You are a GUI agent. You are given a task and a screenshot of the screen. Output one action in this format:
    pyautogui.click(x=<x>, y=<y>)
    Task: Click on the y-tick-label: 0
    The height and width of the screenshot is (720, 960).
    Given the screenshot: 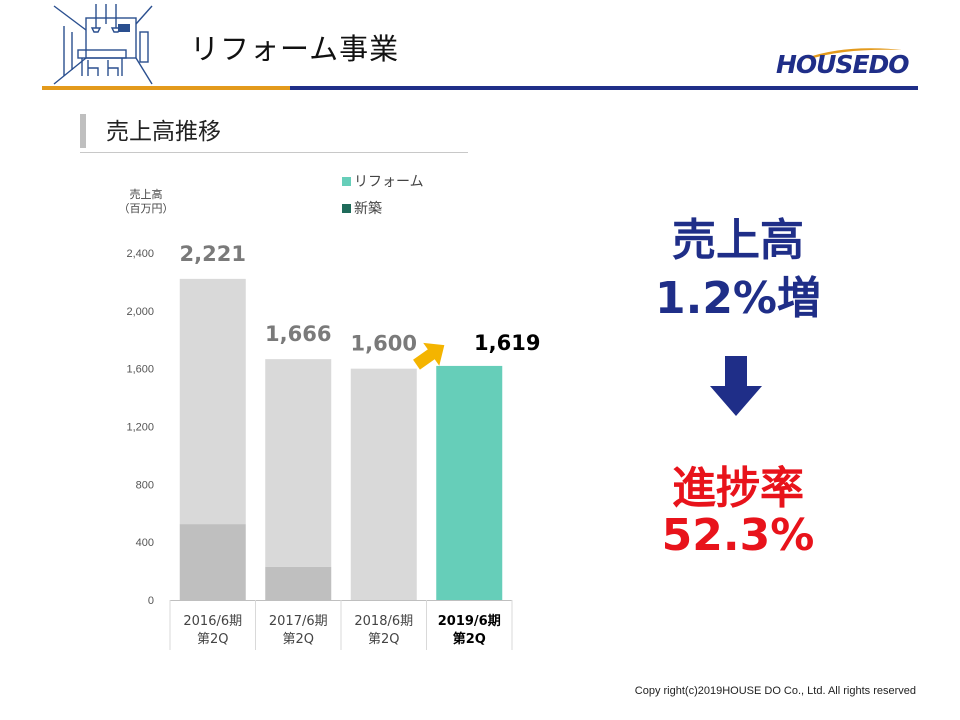 What is the action you would take?
    pyautogui.click(x=151, y=601)
    